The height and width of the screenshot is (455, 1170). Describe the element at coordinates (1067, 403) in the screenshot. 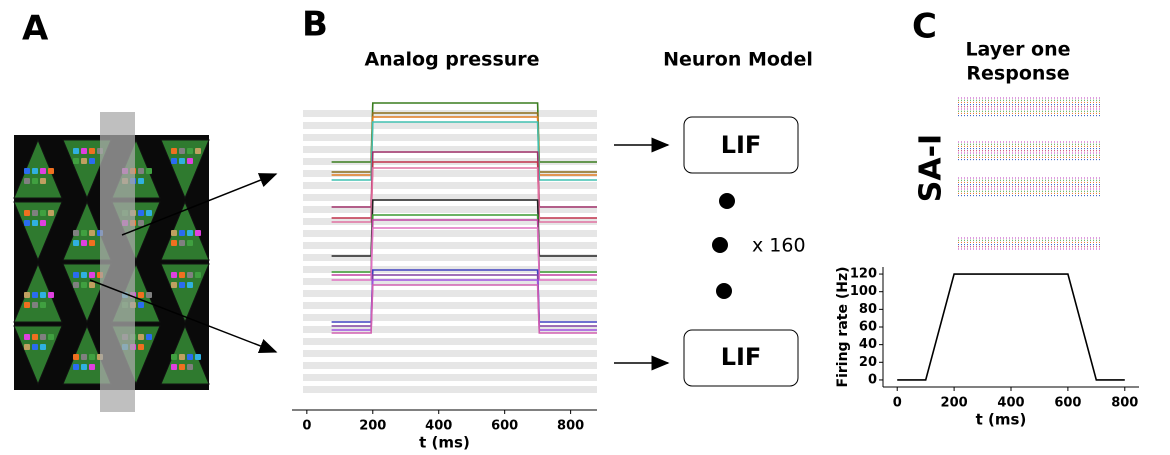

I see `x-tick-label: 600` at that location.